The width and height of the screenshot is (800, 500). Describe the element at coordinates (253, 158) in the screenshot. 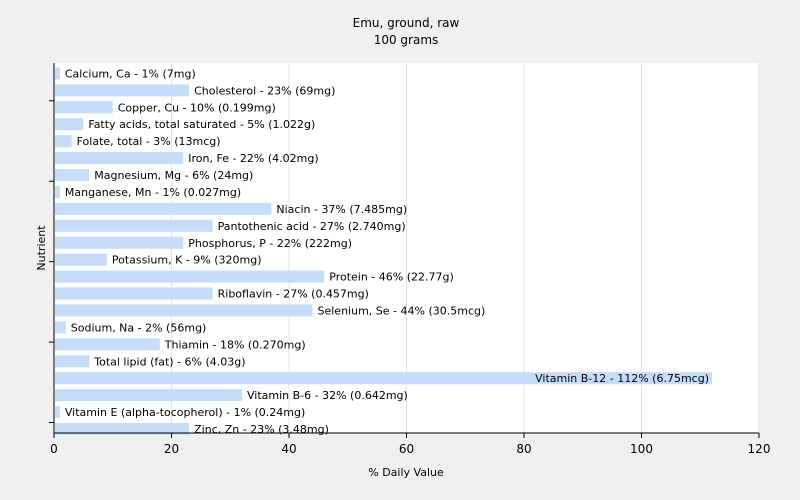

I see `bar-label-5: Iron, Fe - 22% (4.02mg)` at that location.